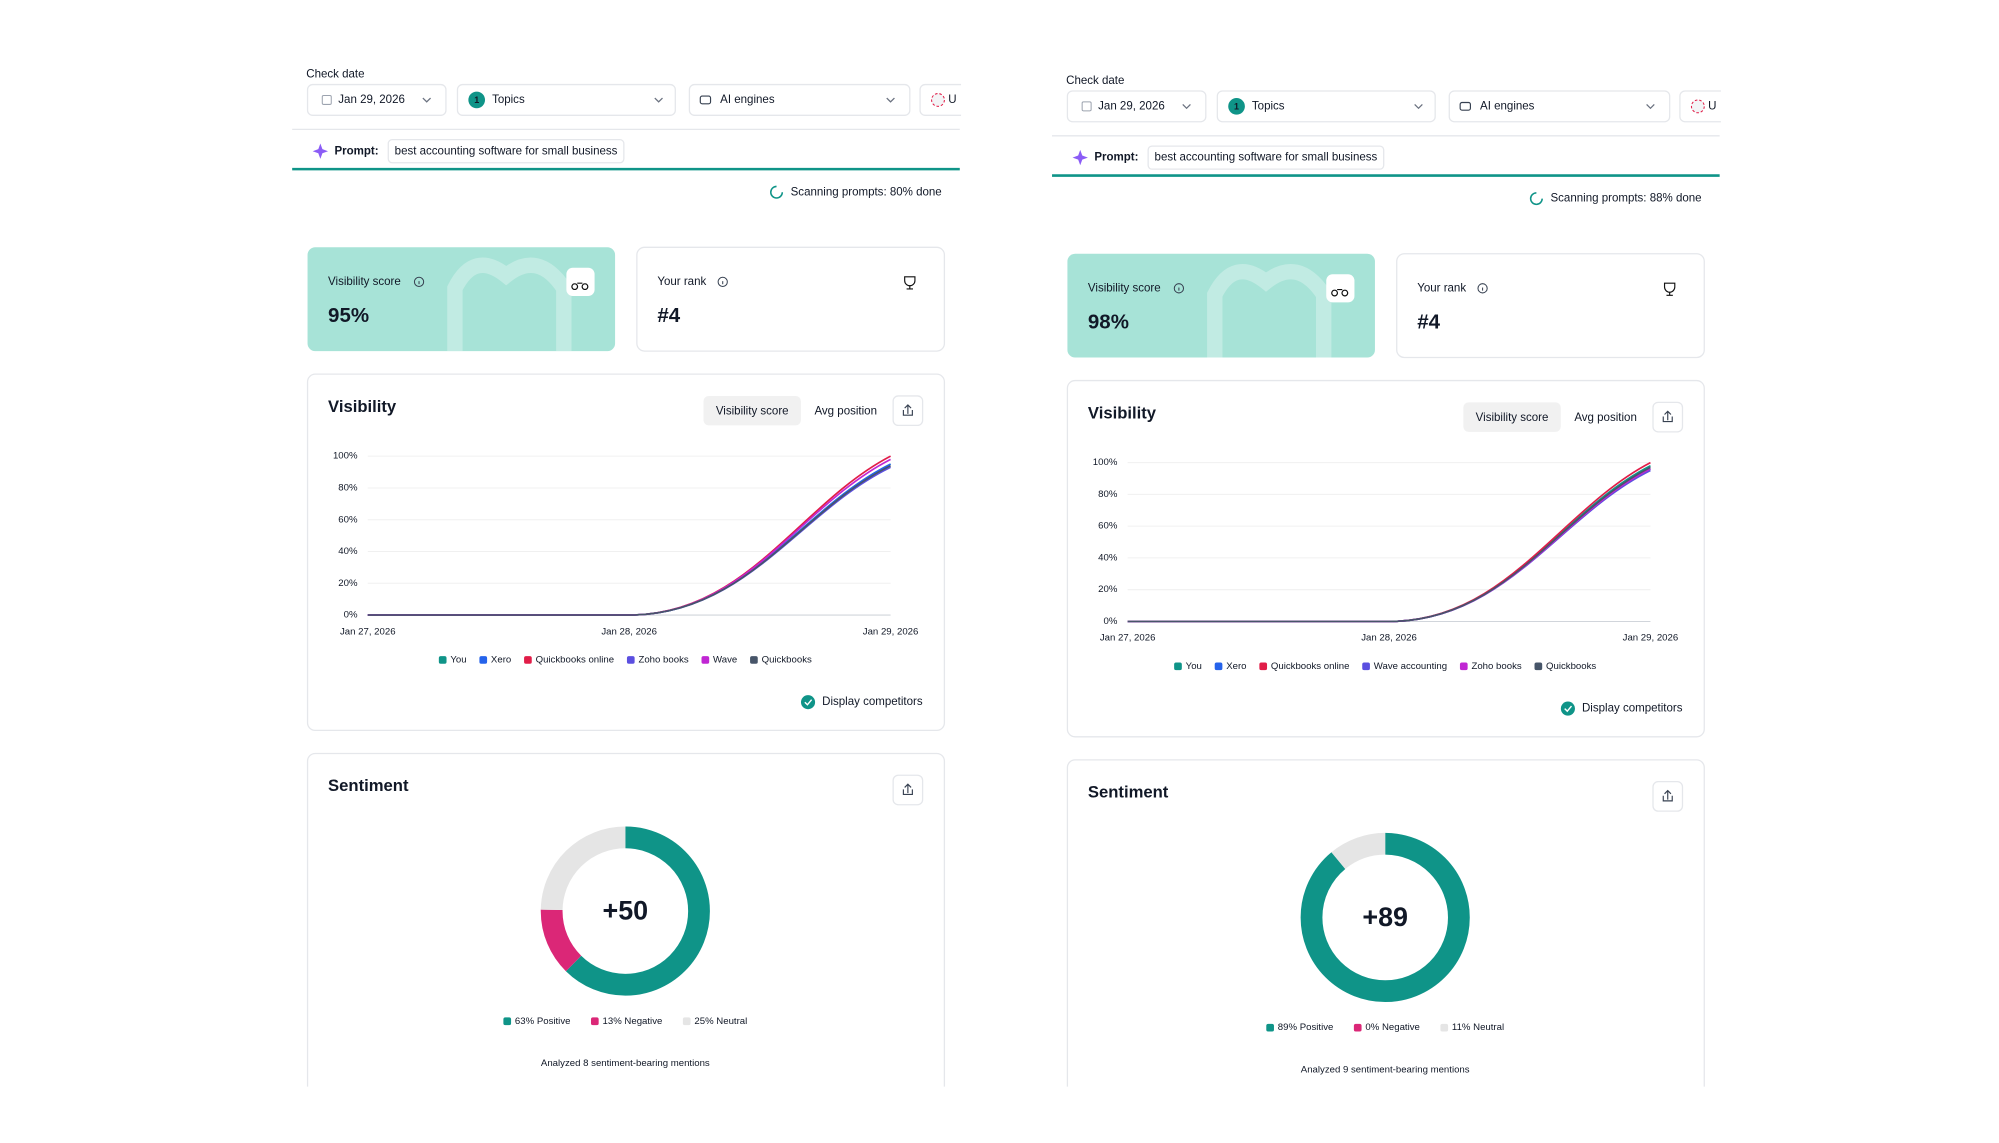  I want to click on prompt-chip, so click(506, 151).